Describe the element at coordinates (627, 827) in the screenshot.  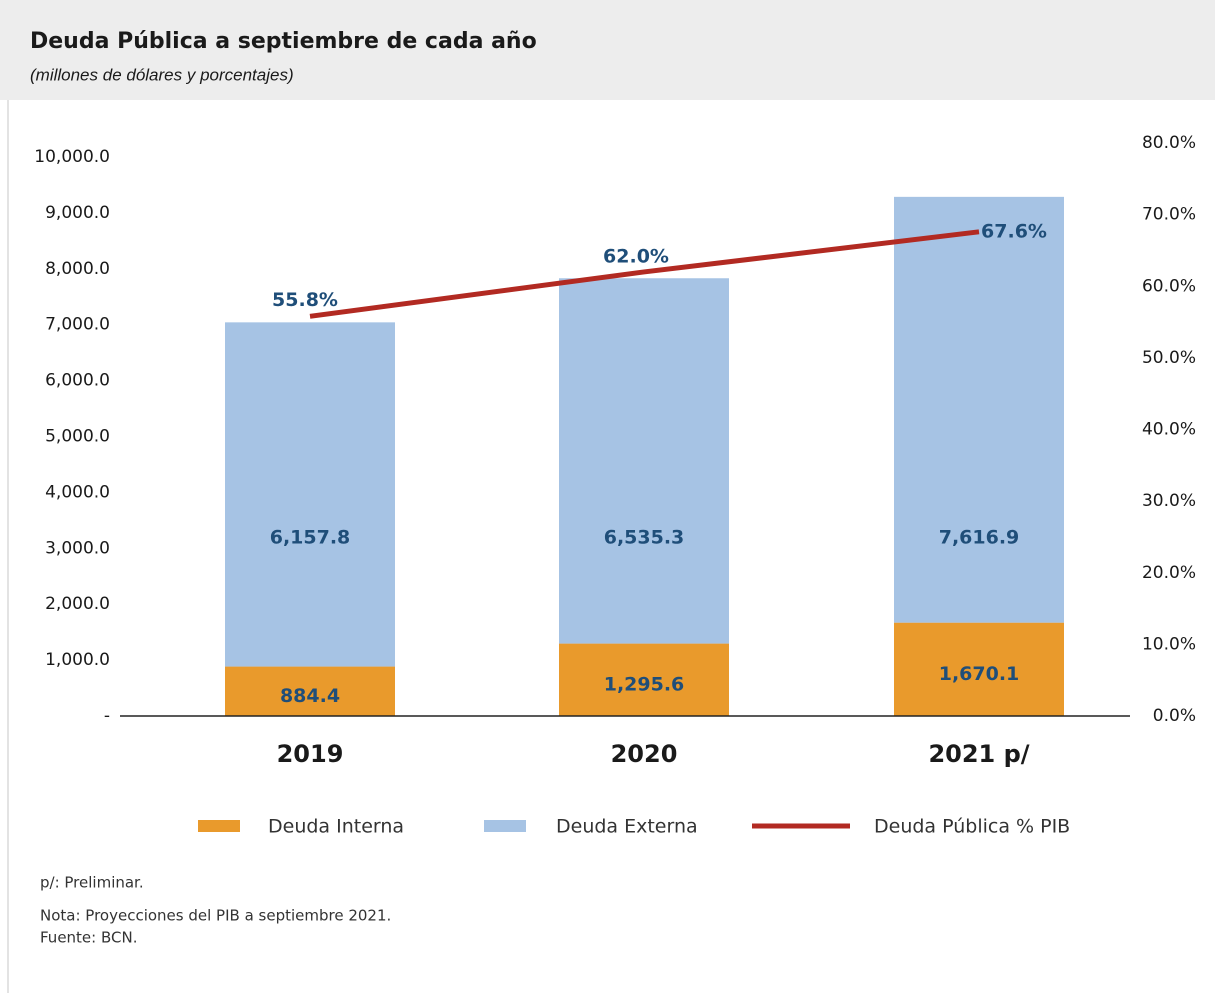
I see `legend-label: Deuda Externa` at that location.